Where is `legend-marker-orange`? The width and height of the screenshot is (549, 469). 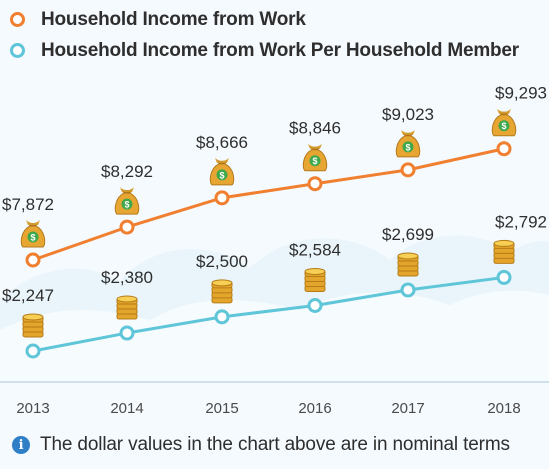 legend-marker-orange is located at coordinates (17, 20).